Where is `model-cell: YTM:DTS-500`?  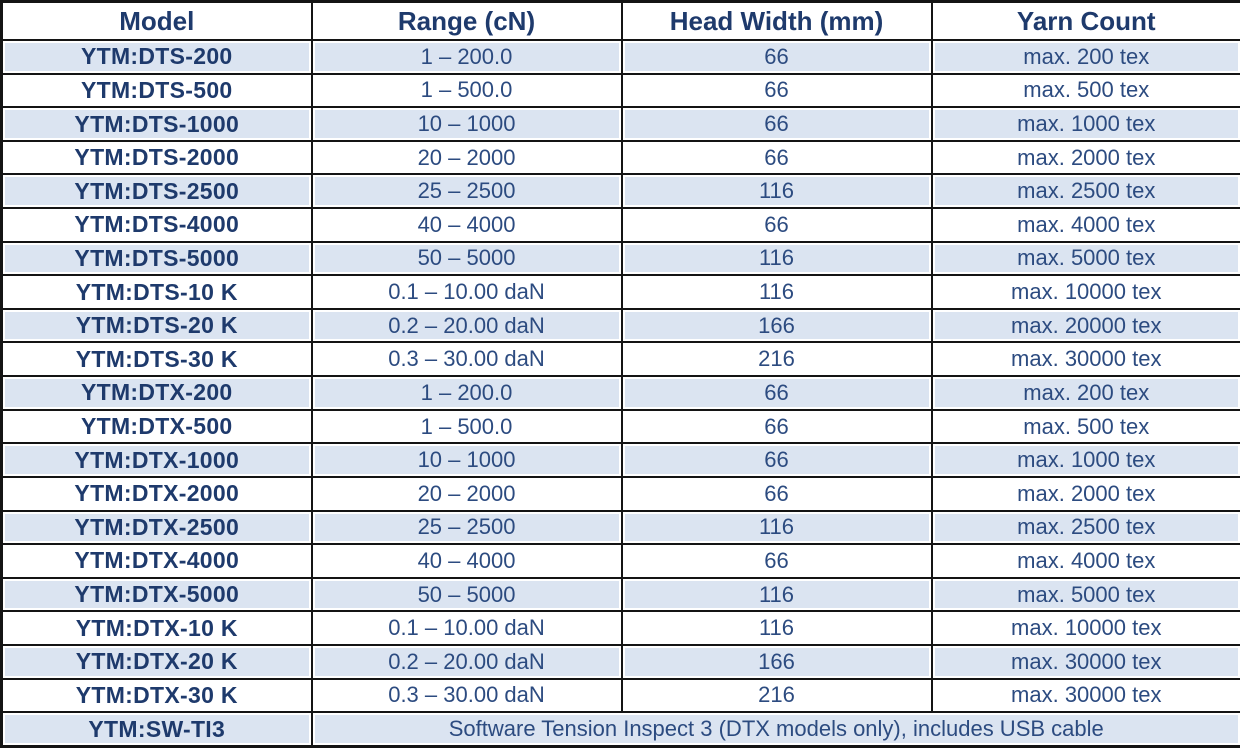 model-cell: YTM:DTS-500 is located at coordinates (156, 90).